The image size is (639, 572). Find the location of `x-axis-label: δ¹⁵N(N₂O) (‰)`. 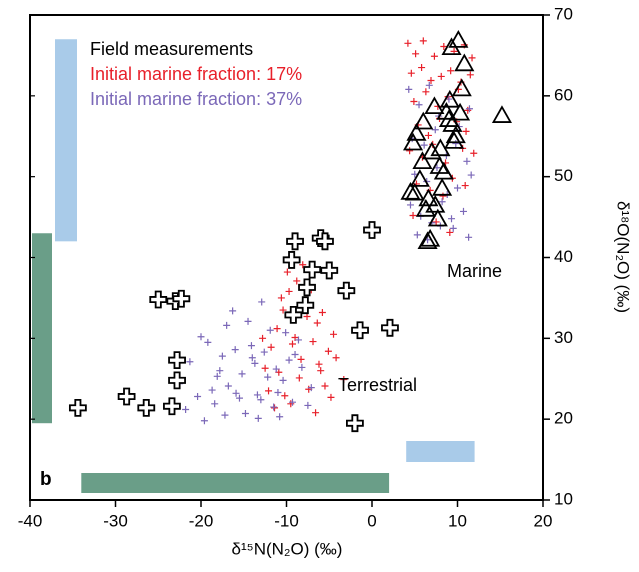

x-axis-label: δ¹⁵N(N₂O) (‰) is located at coordinates (287, 548).